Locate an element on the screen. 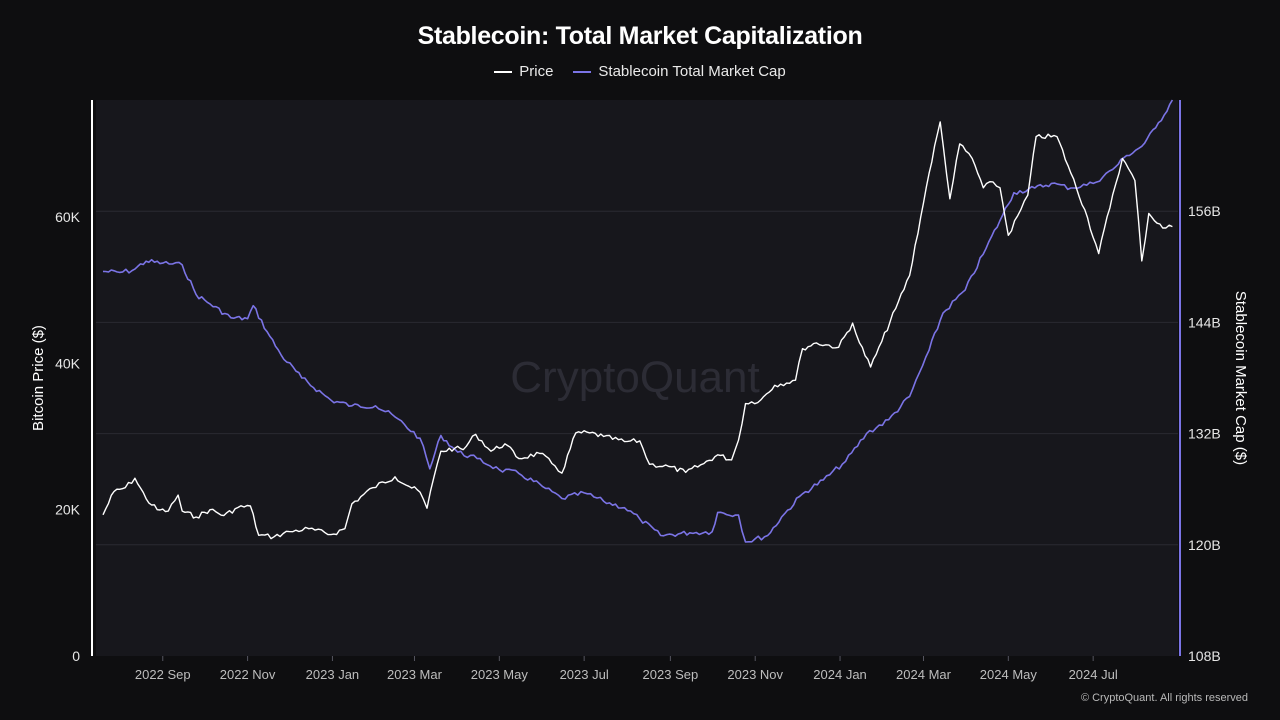 Image resolution: width=1280 pixels, height=720 pixels. legend-entry-price: Price is located at coordinates (523, 71).